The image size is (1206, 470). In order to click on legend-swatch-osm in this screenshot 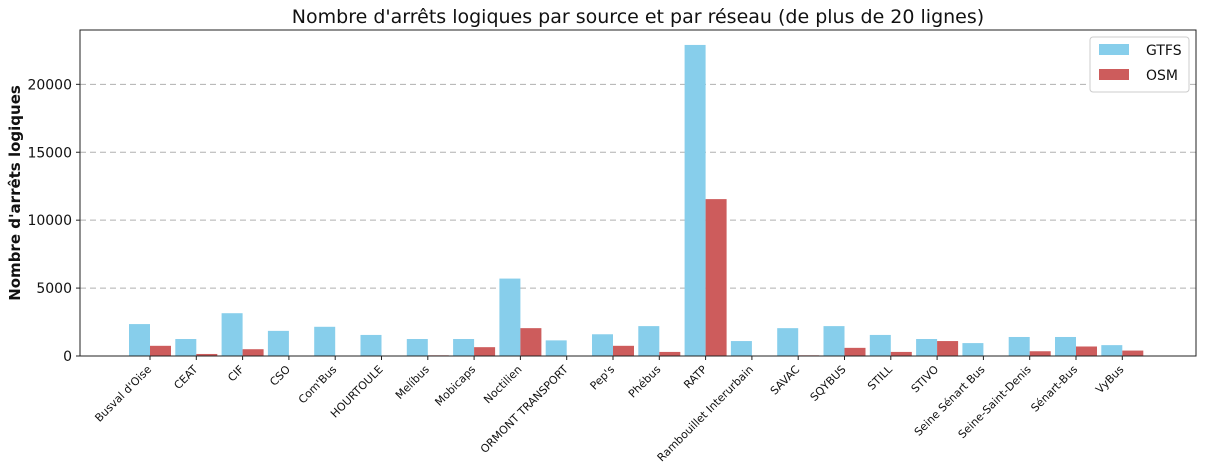, I will do `click(1114, 74)`.